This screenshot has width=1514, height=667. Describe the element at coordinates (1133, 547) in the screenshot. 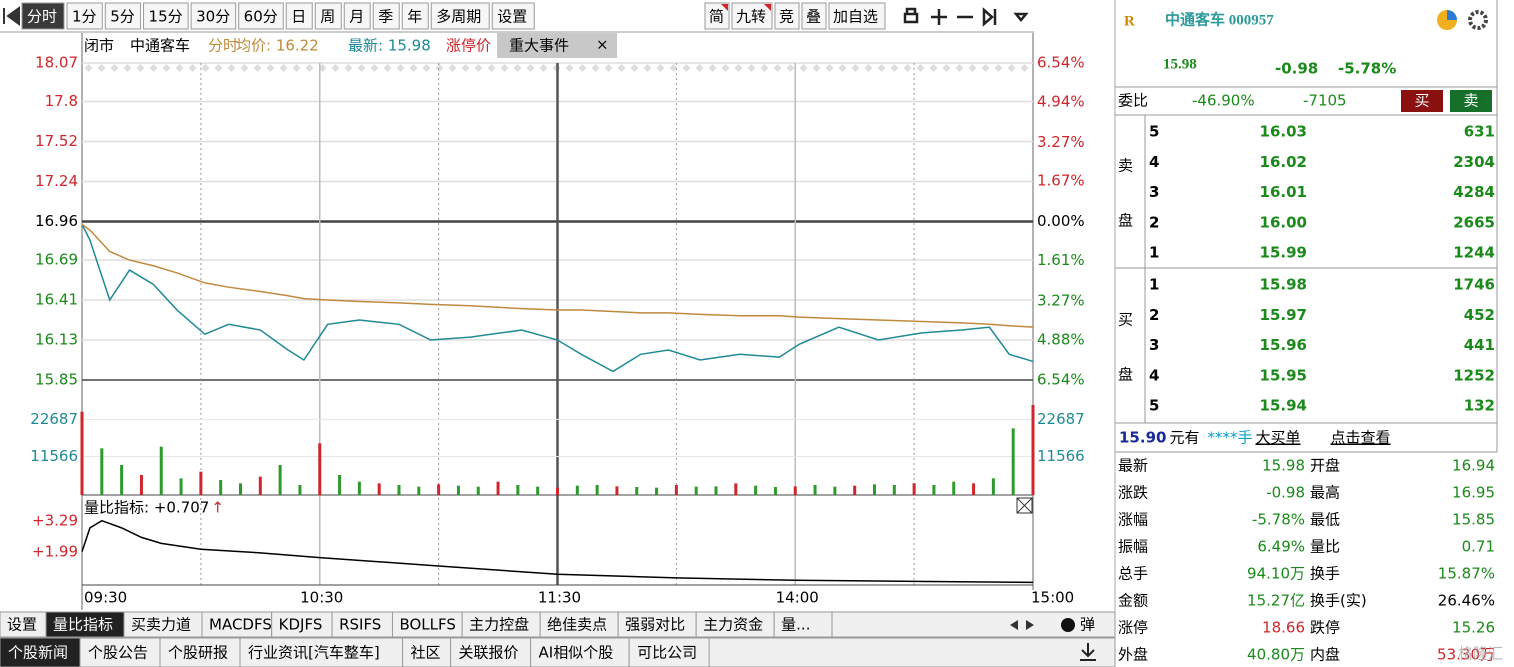

I see `stat-label: 振幅` at that location.